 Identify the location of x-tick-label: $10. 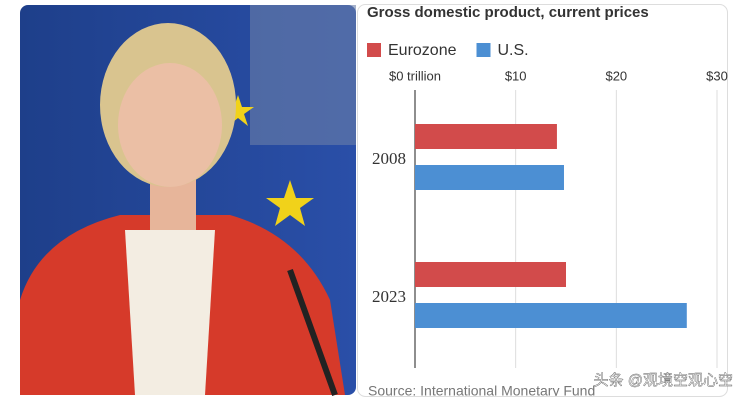
(516, 75).